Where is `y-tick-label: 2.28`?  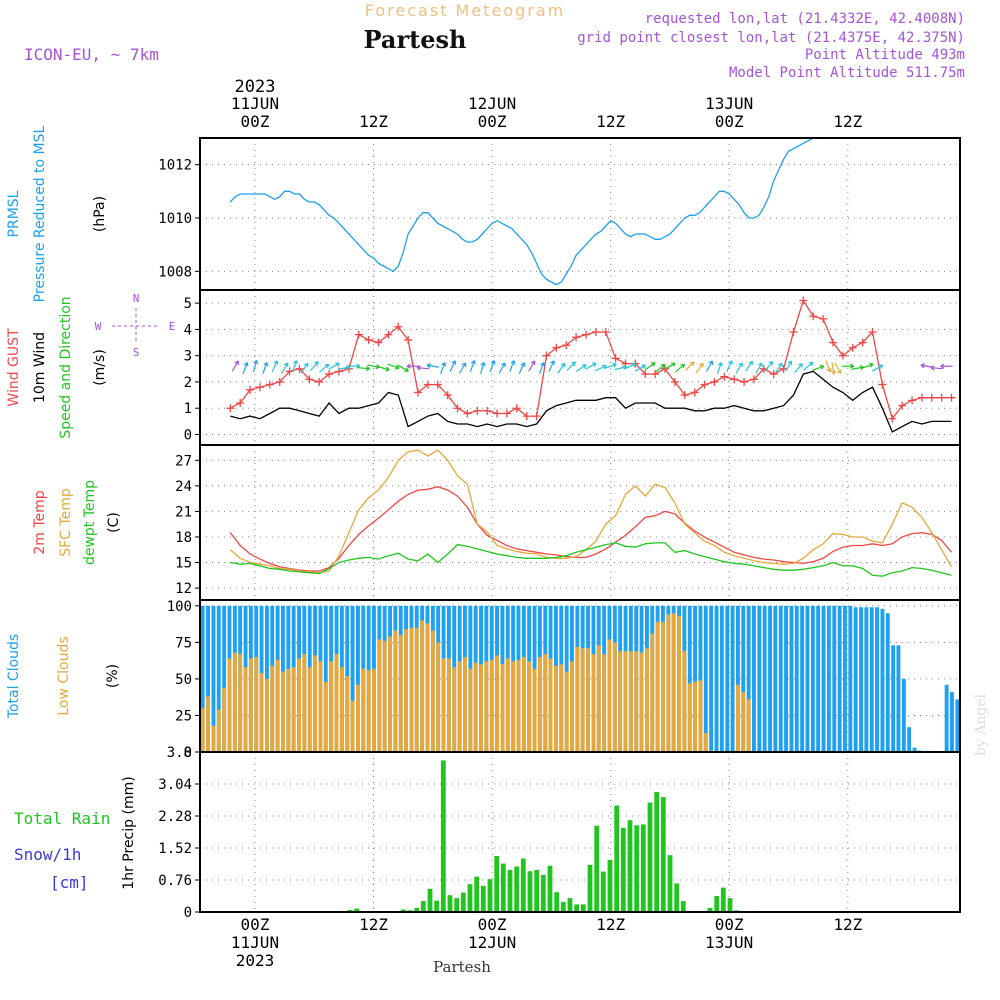
y-tick-label: 2.28 is located at coordinates (175, 817).